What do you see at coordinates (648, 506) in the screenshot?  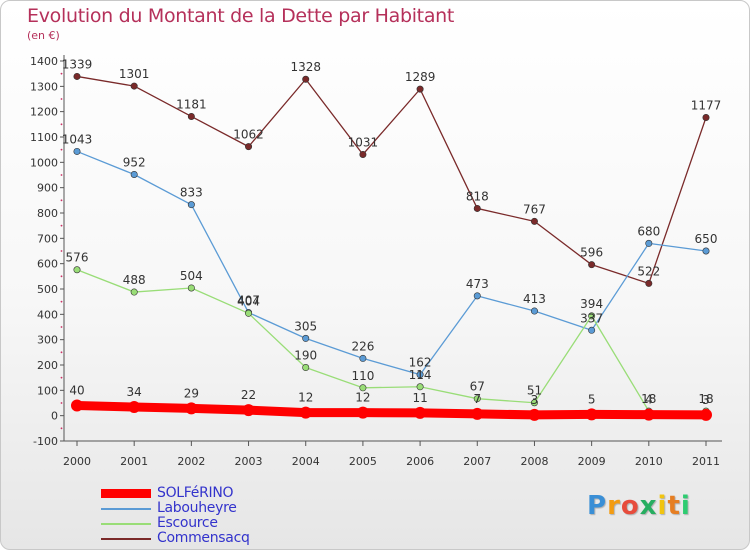 I see `logo-letter: x` at bounding box center [648, 506].